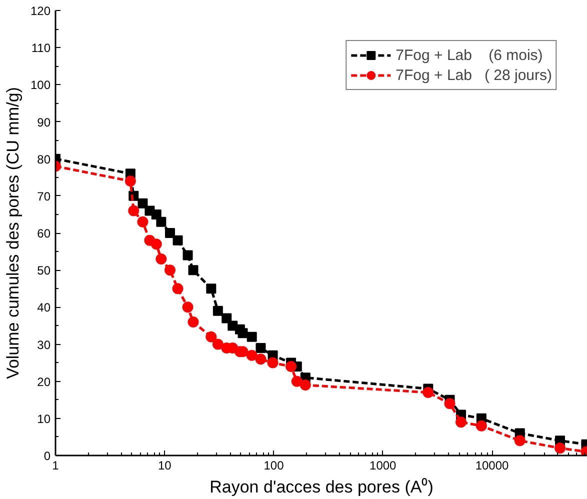  I want to click on legend-label: 7Fog + Lab (6 mois), so click(469, 55).